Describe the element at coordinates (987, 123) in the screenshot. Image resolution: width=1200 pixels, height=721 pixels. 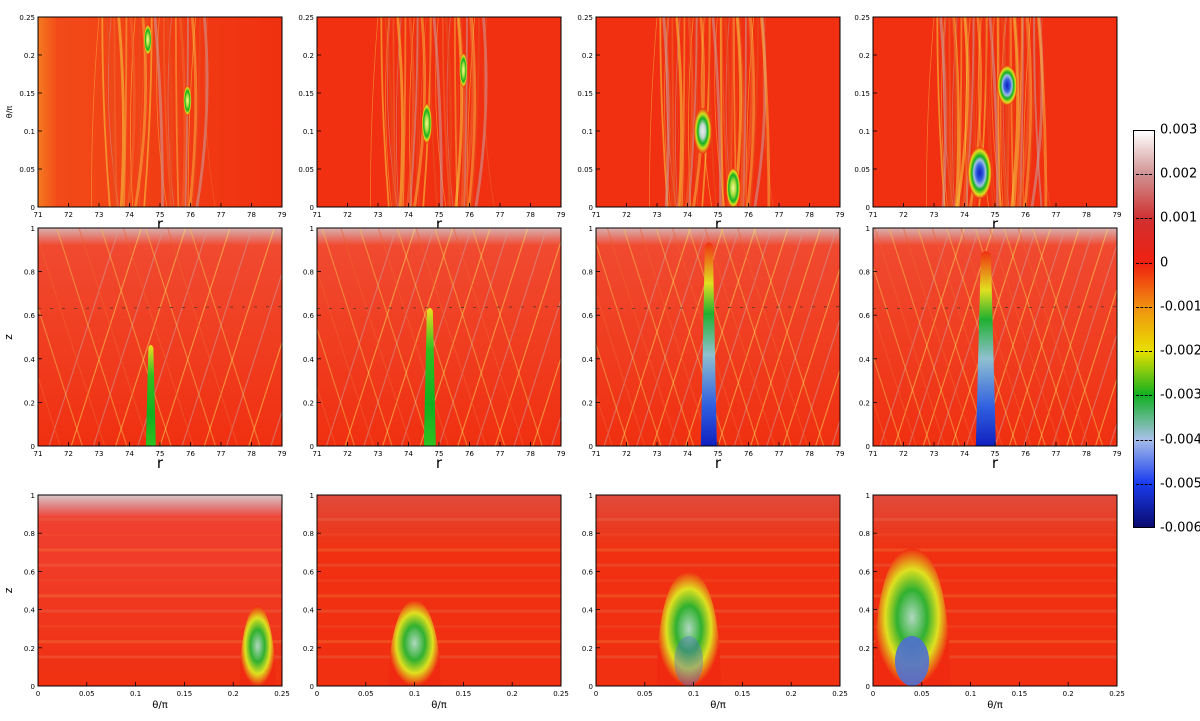
I see `panel-top-4: 71 72 73 74 75 76 77 78 79 0 0.05 0.1 0.15 0.2 0.25 r` at that location.